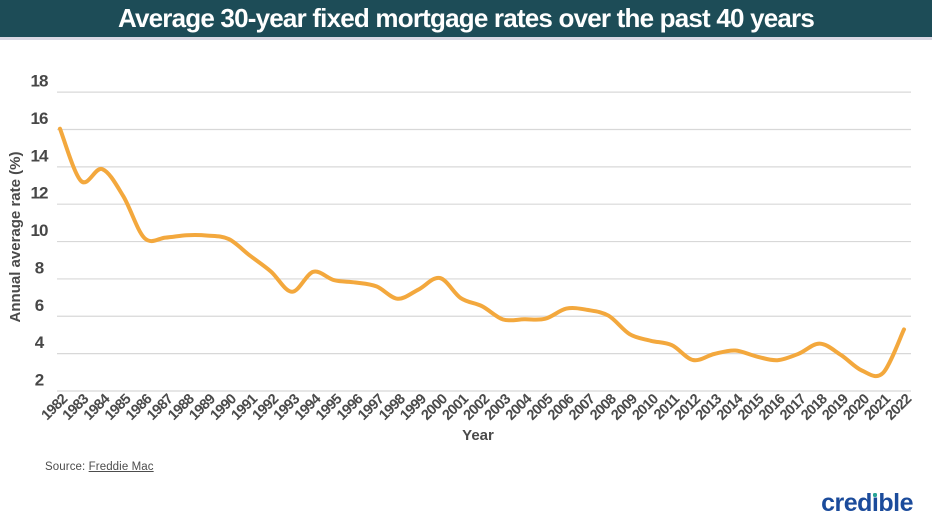  What do you see at coordinates (875, 503) in the screenshot?
I see `logo-letter-i: ı` at bounding box center [875, 503].